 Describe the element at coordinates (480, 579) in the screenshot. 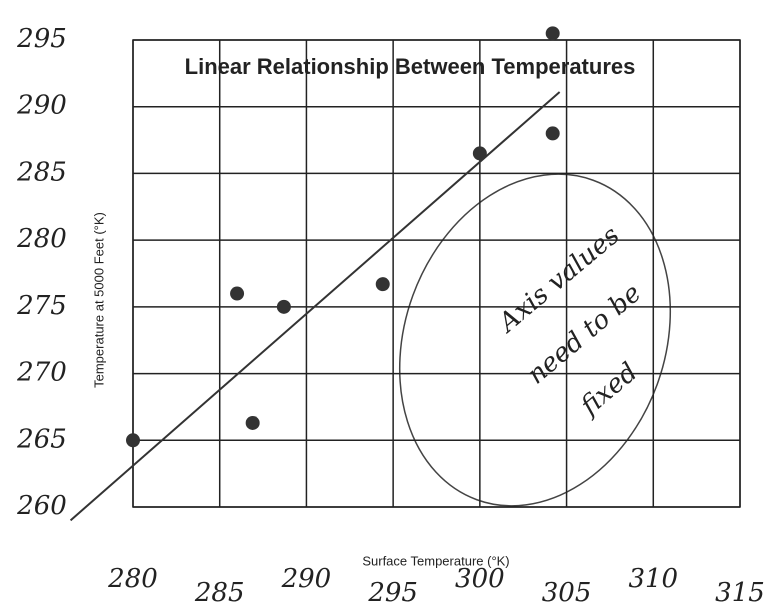

I see `x-tick-label: 300` at that location.